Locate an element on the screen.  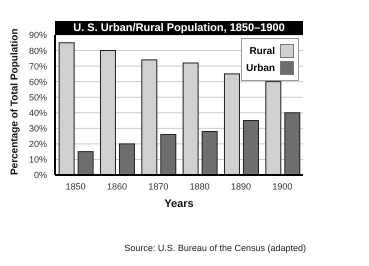
y-tick-label: 90% is located at coordinates (37, 35).